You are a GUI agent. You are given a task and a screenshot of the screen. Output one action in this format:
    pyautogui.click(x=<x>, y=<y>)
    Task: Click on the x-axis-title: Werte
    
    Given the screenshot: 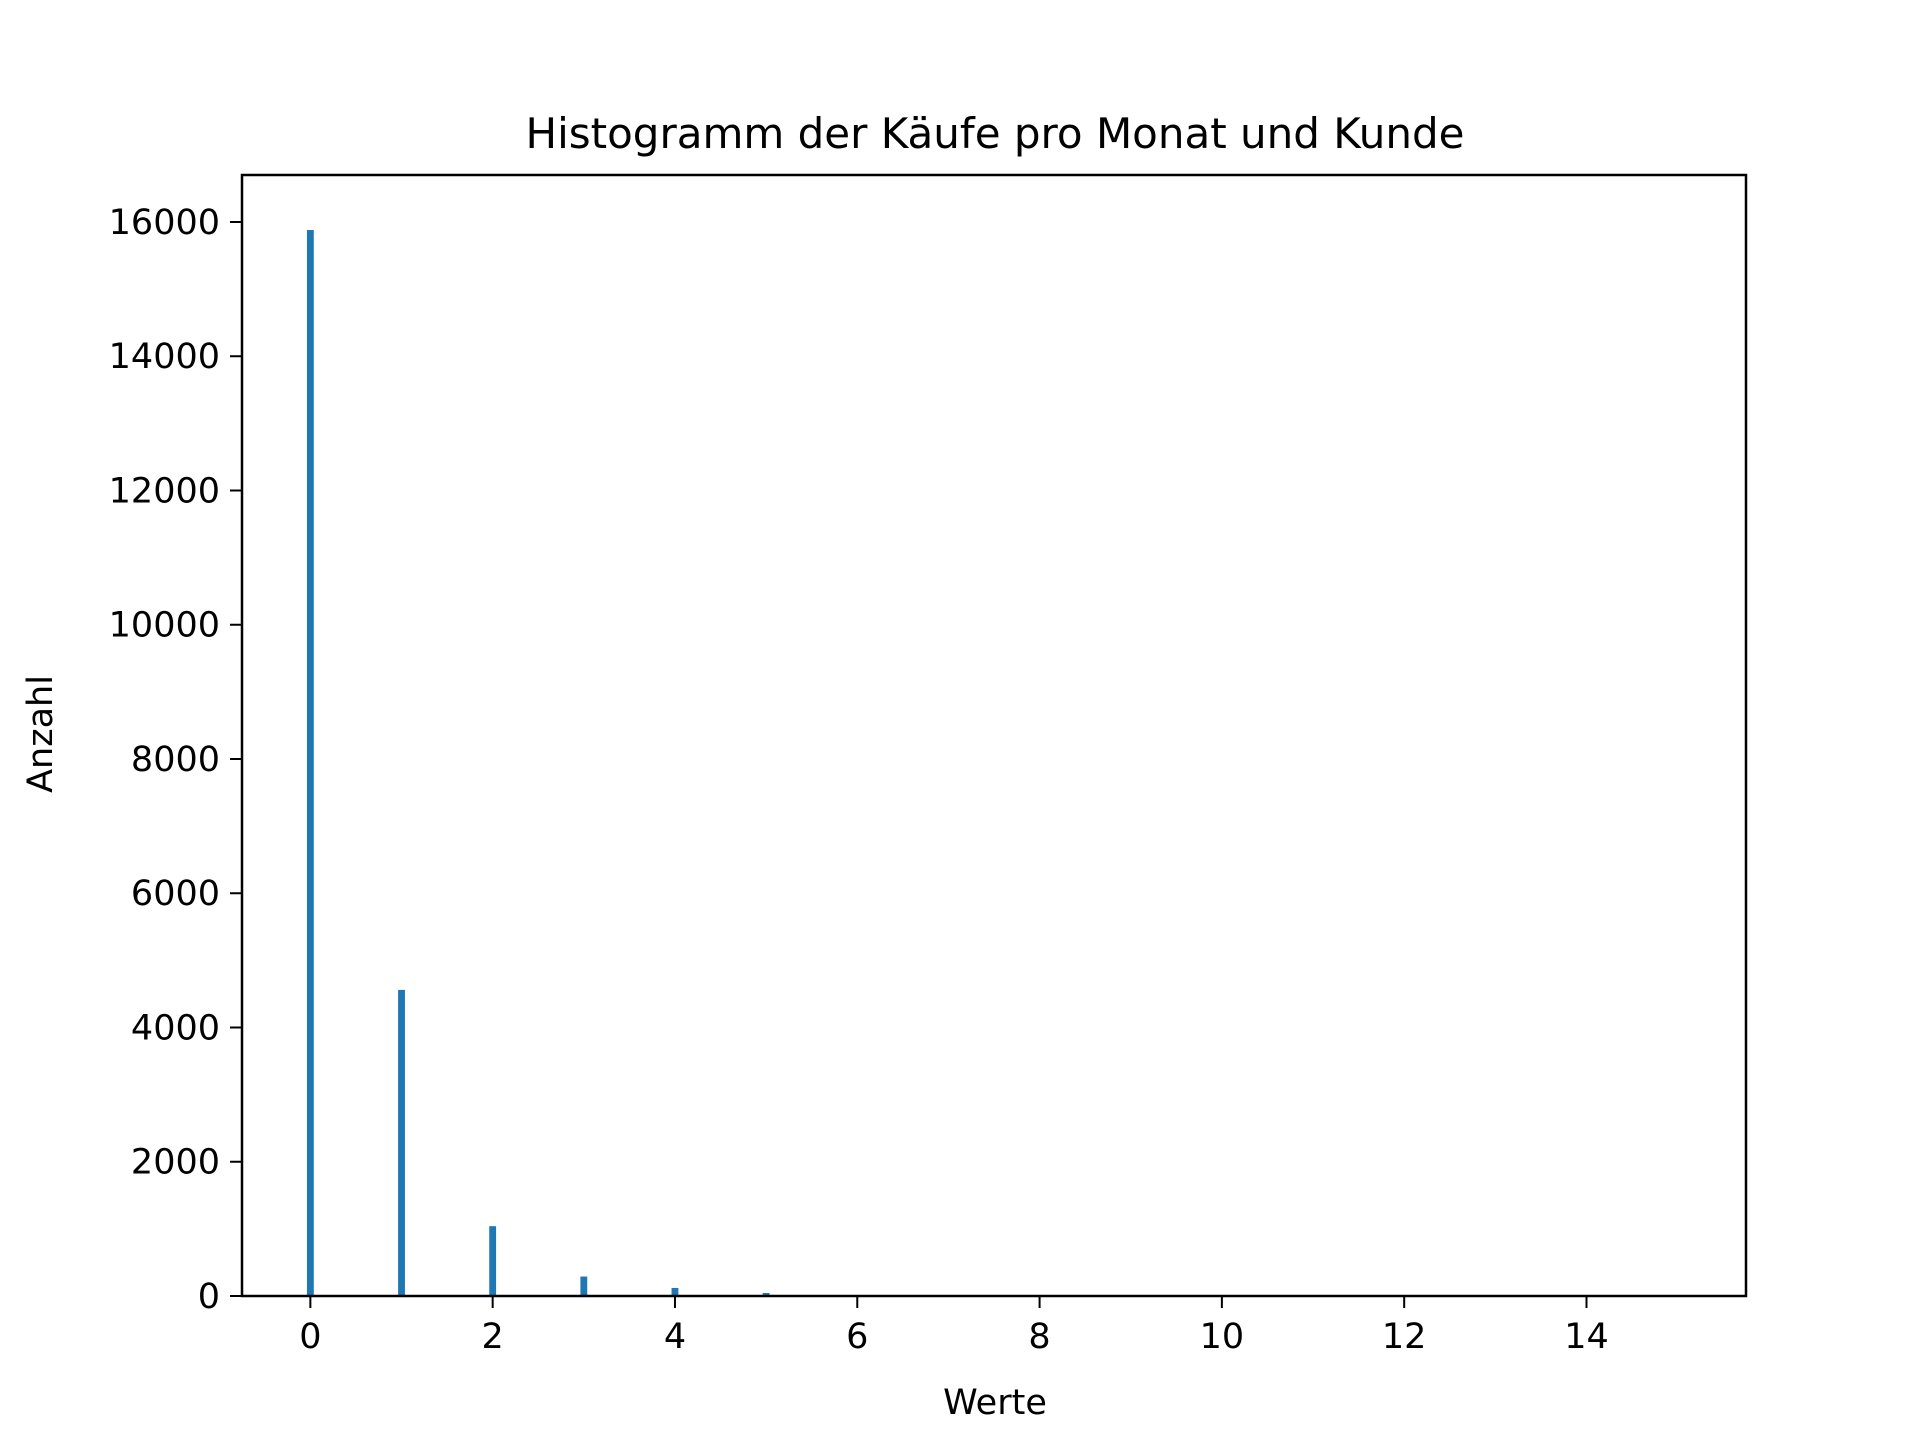 What is the action you would take?
    pyautogui.click(x=995, y=1403)
    